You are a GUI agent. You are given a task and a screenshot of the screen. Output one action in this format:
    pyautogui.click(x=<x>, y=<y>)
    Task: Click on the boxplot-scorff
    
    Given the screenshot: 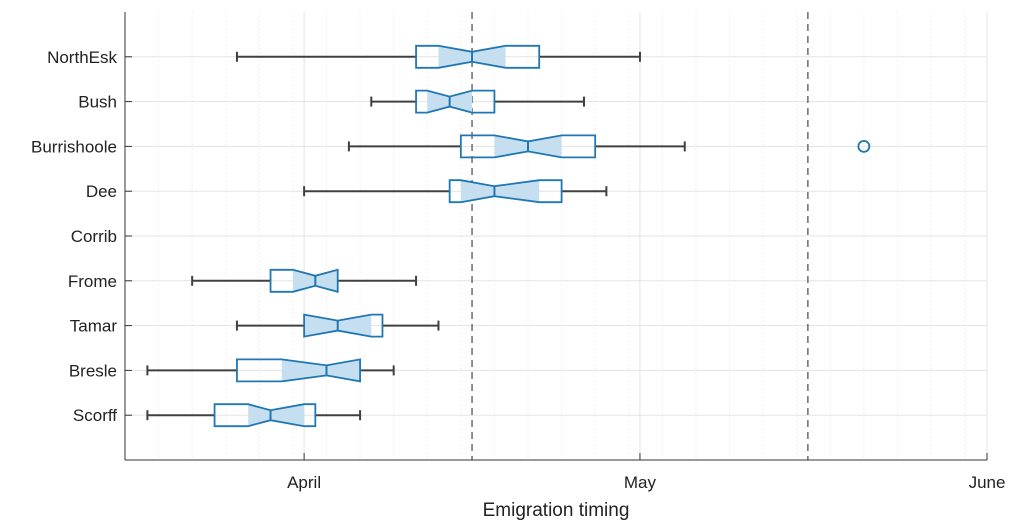 What is the action you would take?
    pyautogui.click(x=254, y=415)
    